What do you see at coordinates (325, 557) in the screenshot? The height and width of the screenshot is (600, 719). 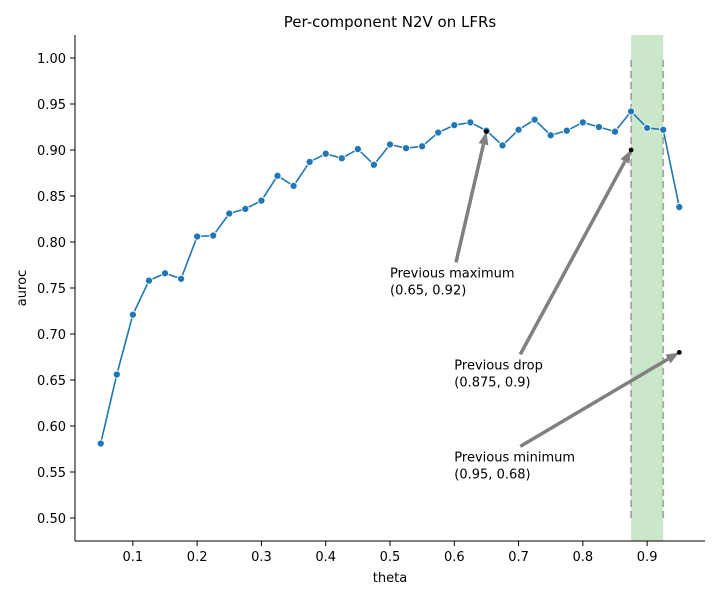 I see `x-tick-label: 0.4` at bounding box center [325, 557].